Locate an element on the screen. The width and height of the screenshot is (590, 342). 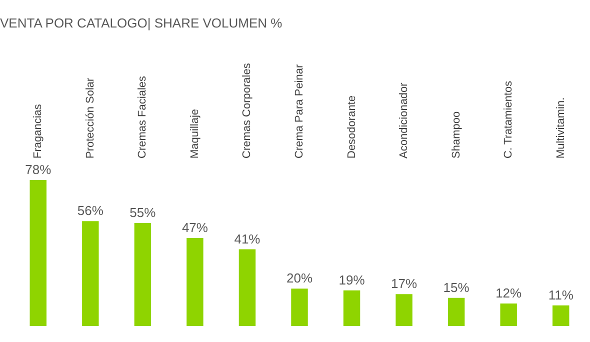
data-label: 41% is located at coordinates (247, 238).